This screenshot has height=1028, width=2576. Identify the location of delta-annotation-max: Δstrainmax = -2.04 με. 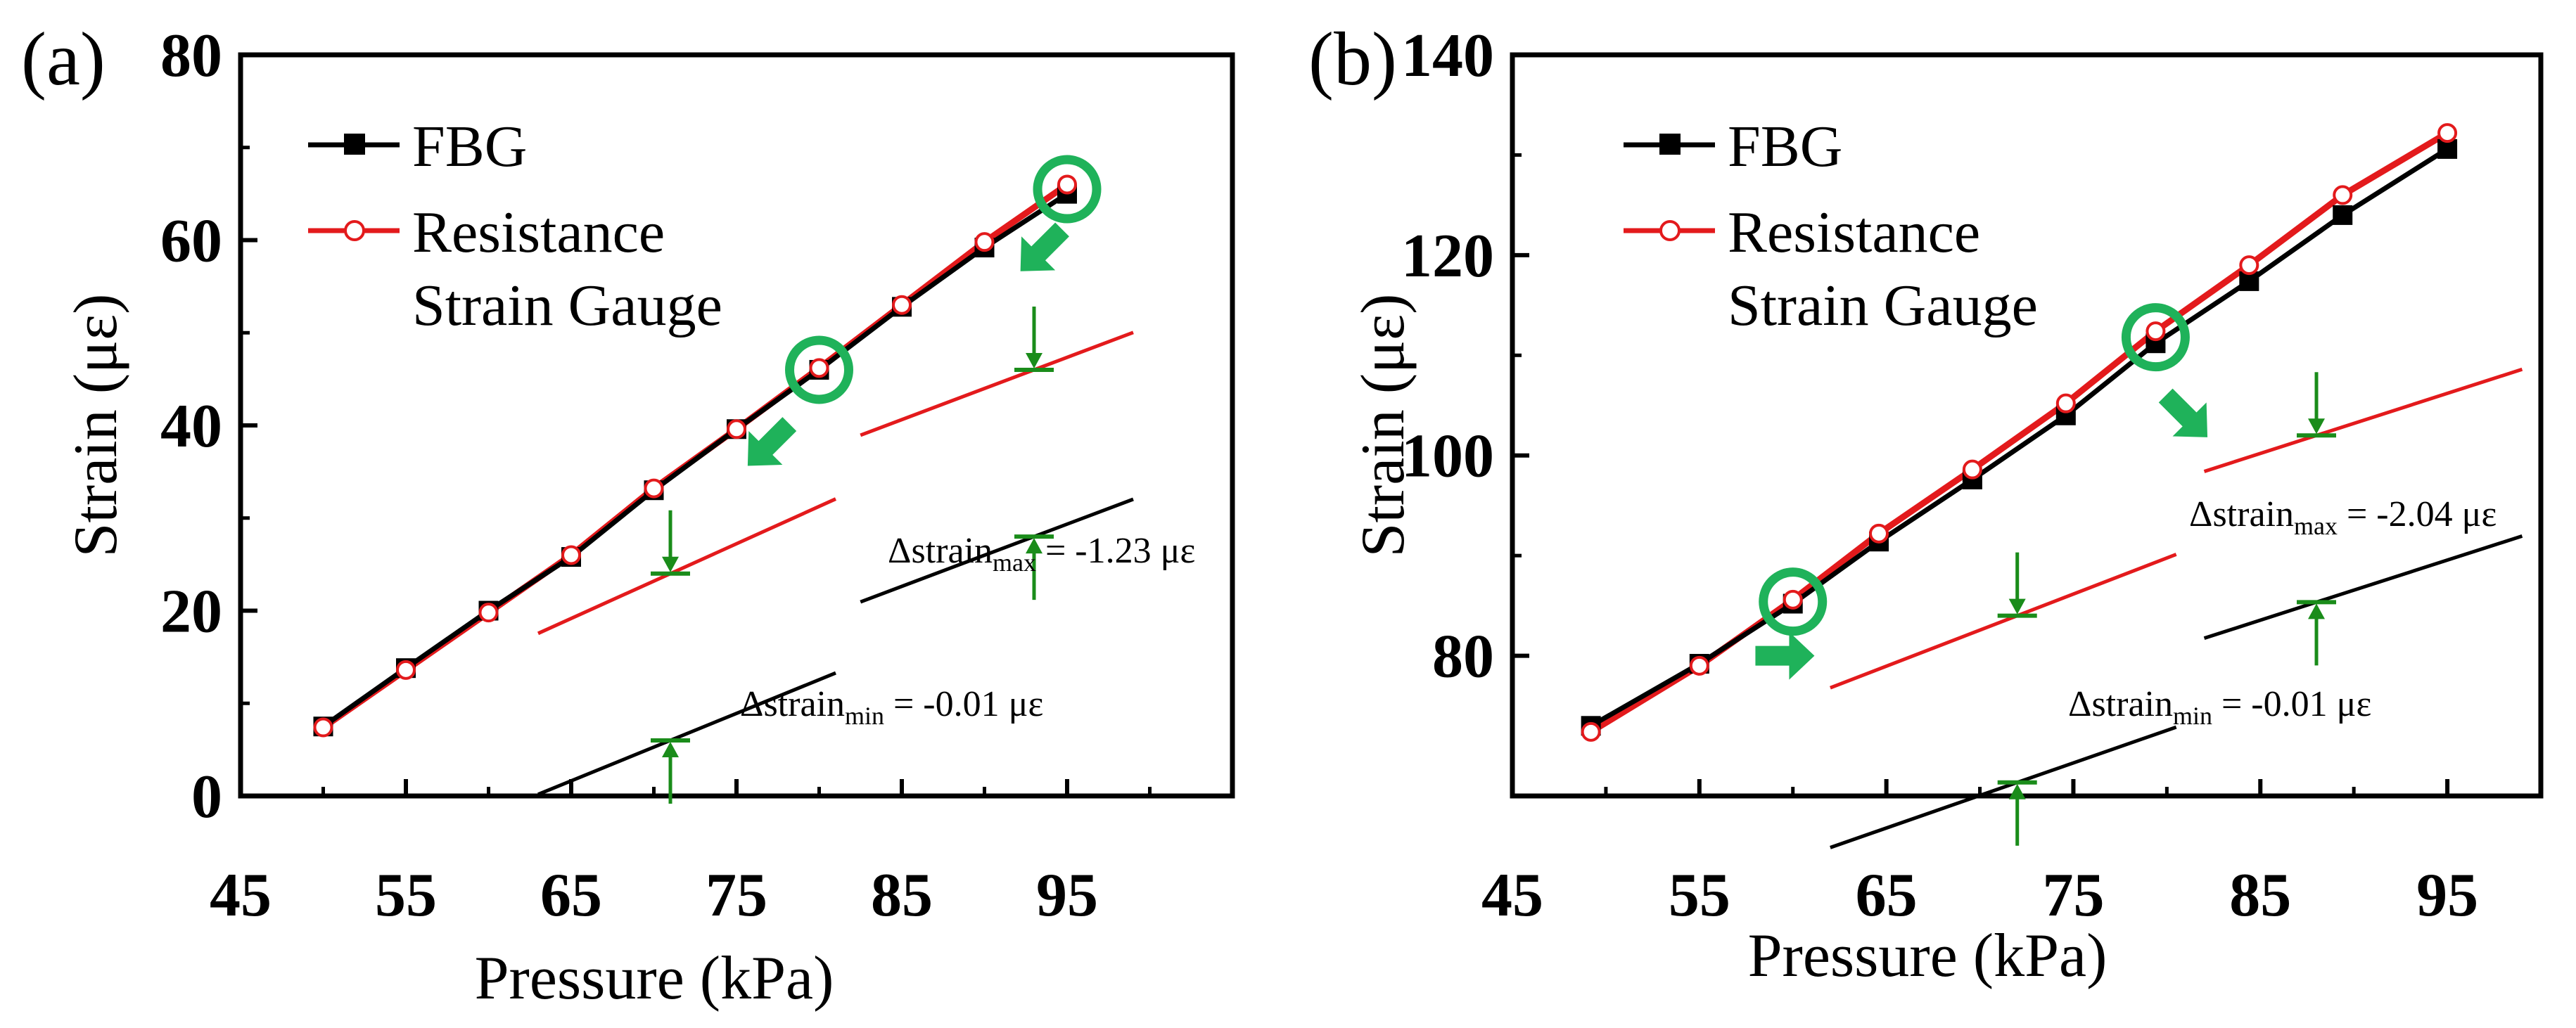
(2343, 517).